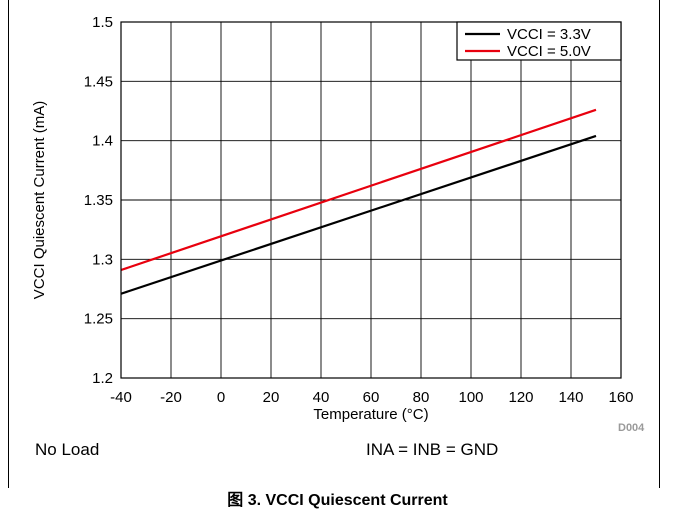  What do you see at coordinates (570, 397) in the screenshot?
I see `x-tick-label: 140` at bounding box center [570, 397].